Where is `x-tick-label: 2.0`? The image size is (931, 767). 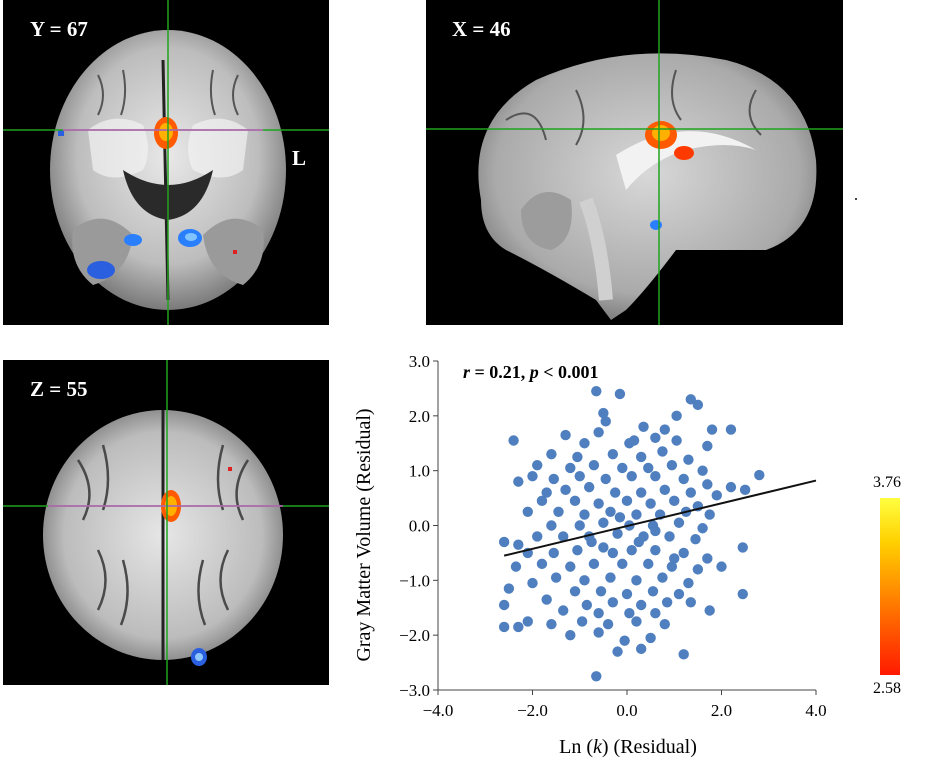
x-tick-label: 2.0 is located at coordinates (721, 710).